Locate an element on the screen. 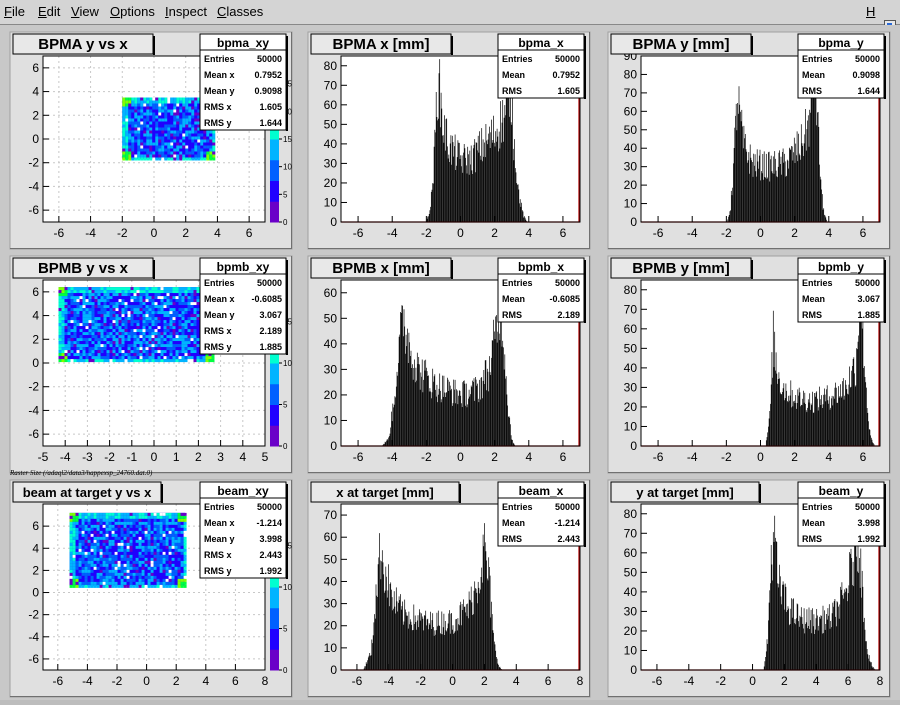 The width and height of the screenshot is (900, 705). y-tick-label: 0 is located at coordinates (333, 446).